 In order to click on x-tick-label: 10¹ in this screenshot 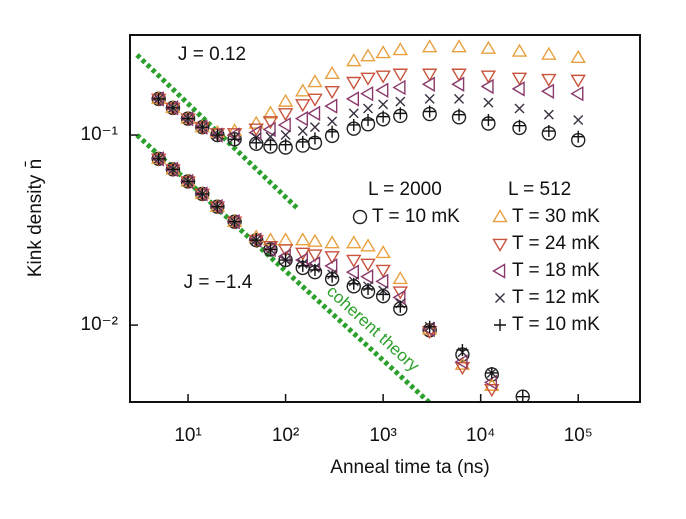, I will do `click(187, 435)`.